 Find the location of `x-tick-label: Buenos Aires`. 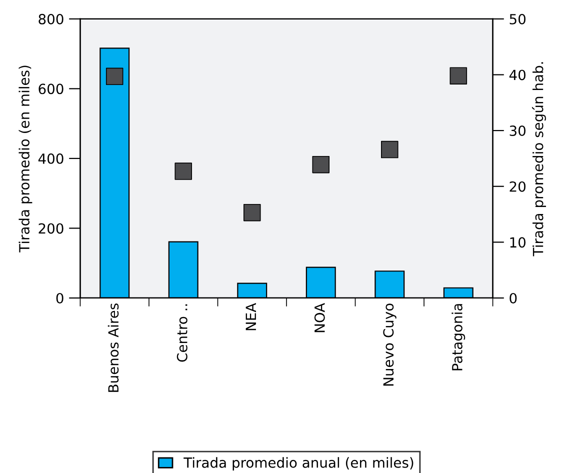

x-tick-label: Buenos Aires is located at coordinates (113, 348).